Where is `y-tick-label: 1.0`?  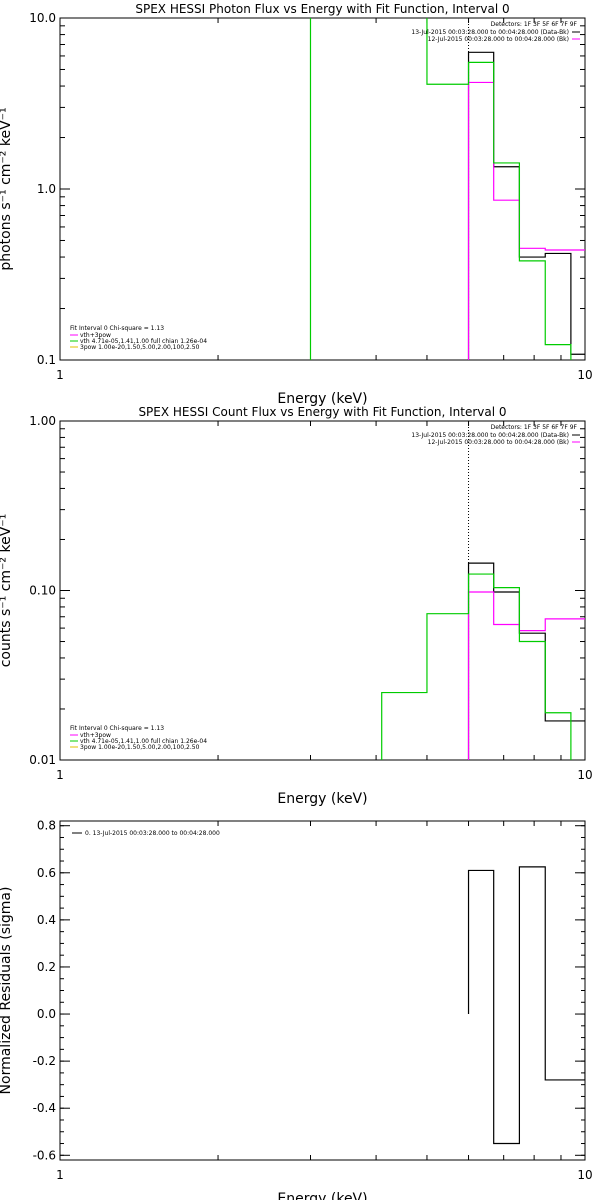
y-tick-label: 1.0 is located at coordinates (46, 189).